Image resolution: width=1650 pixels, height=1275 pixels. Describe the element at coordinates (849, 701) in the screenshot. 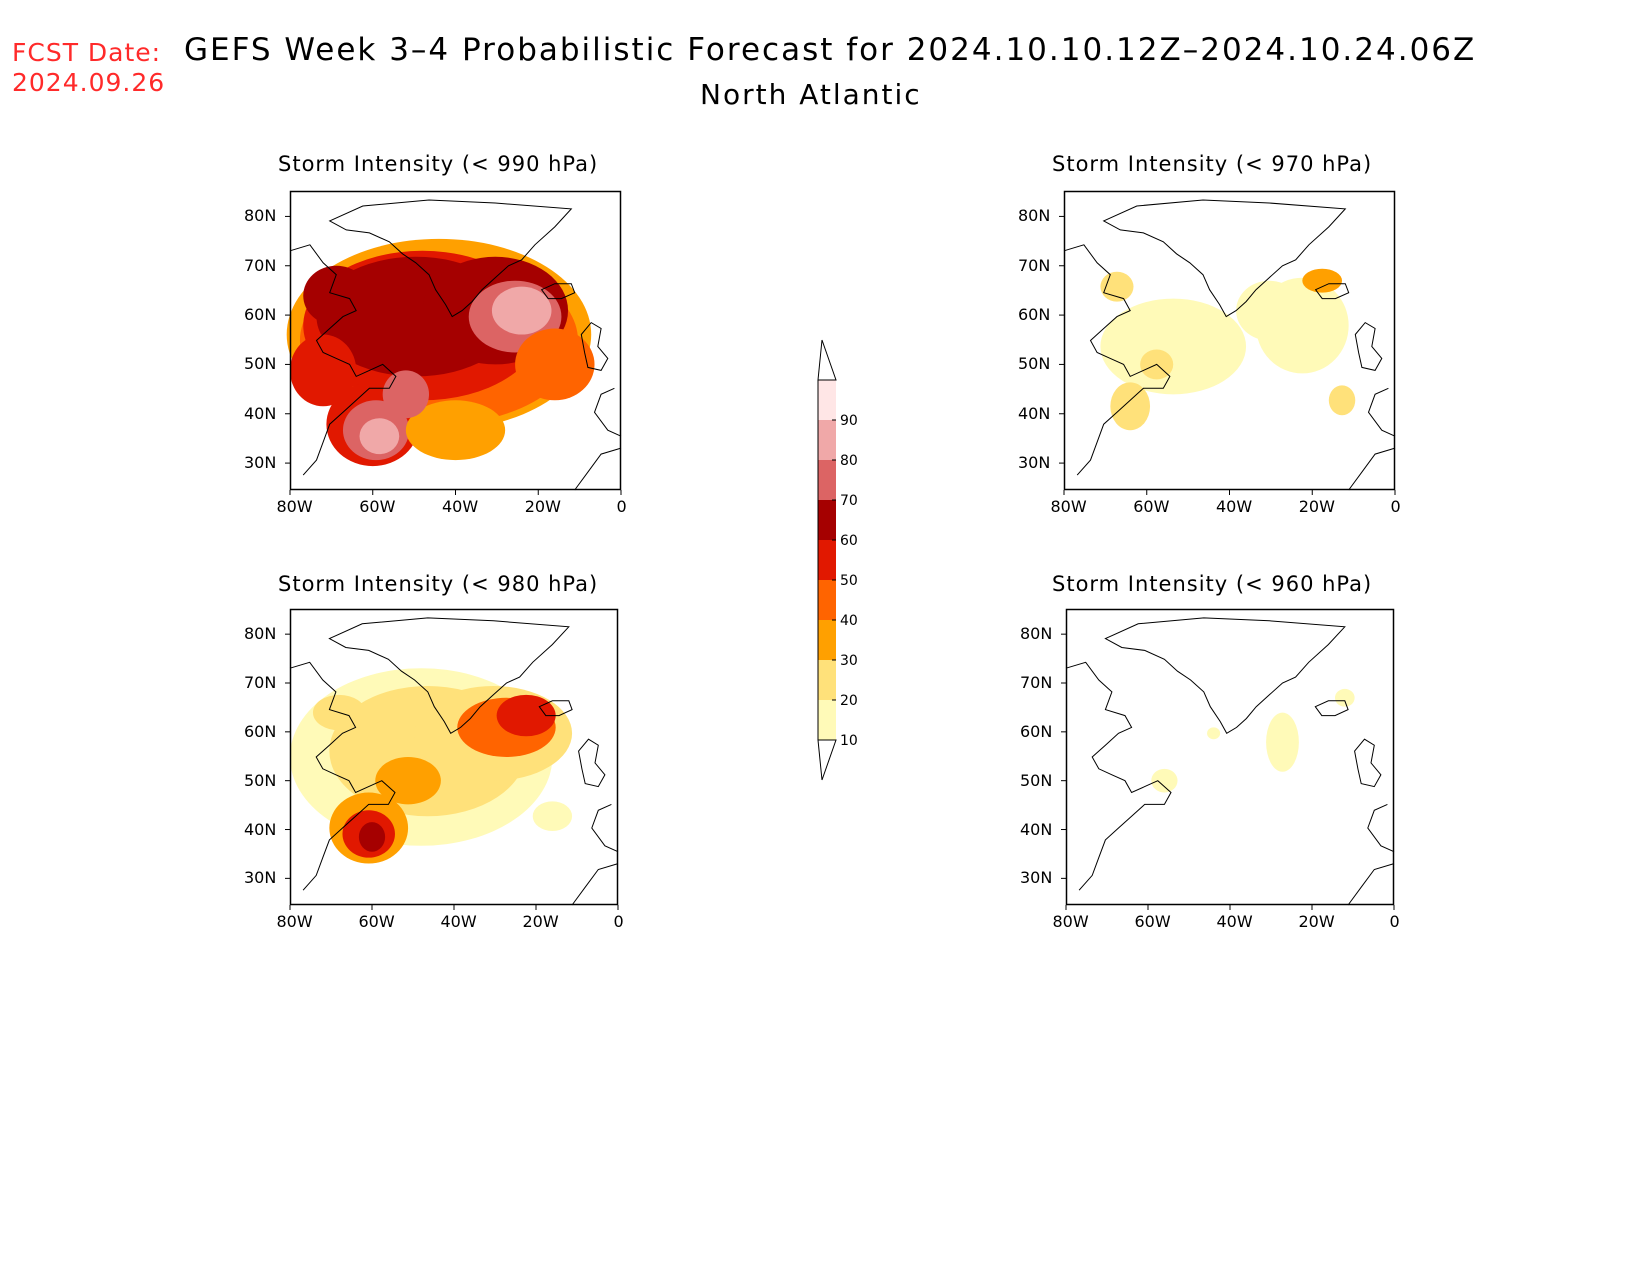

I see `colorbar-label: 20` at that location.